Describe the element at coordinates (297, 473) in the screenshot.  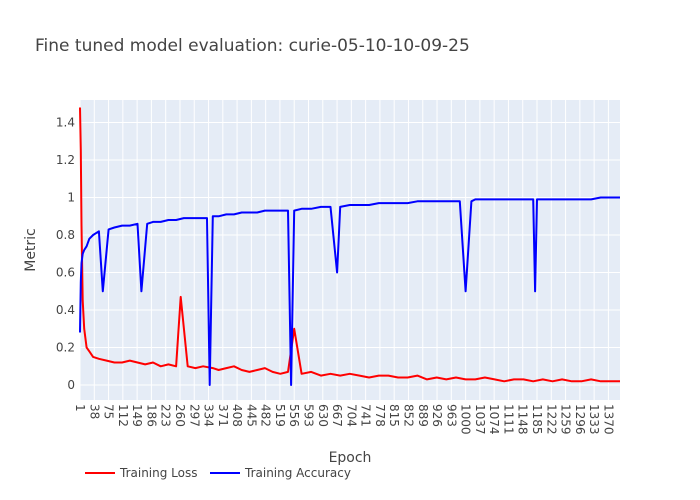
I see `legend-label: Training Accuracy` at that location.